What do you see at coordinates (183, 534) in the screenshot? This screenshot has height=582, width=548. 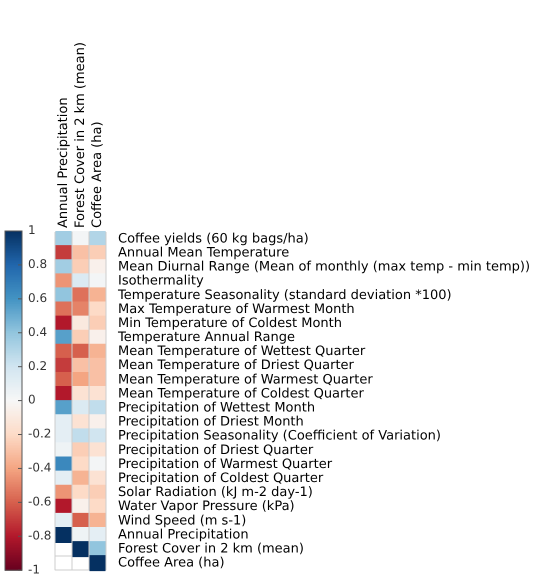 I see `y-tick-label: Annual Precipitation` at bounding box center [183, 534].